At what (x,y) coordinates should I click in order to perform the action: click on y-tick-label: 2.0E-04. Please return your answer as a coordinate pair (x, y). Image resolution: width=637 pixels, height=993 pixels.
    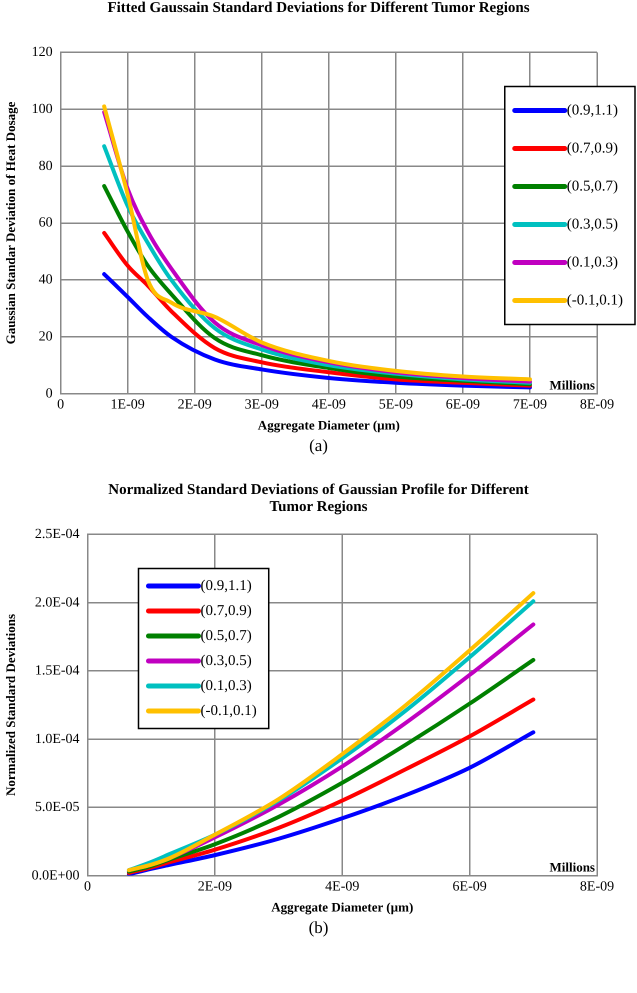
    Looking at the image, I should click on (57, 602).